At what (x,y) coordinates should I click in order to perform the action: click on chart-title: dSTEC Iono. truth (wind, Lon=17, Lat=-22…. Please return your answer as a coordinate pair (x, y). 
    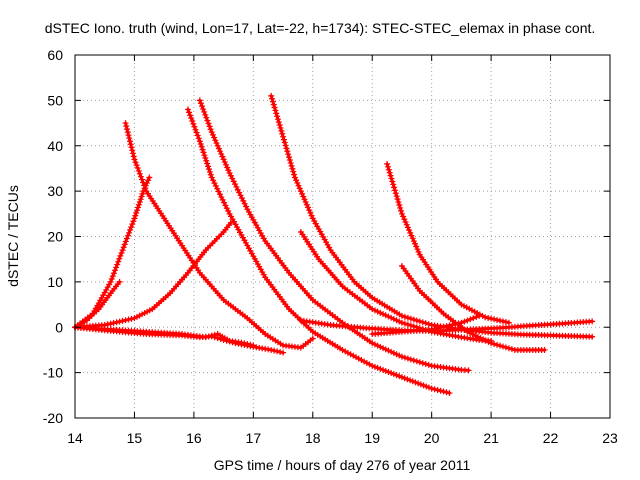
    Looking at the image, I should click on (320, 28).